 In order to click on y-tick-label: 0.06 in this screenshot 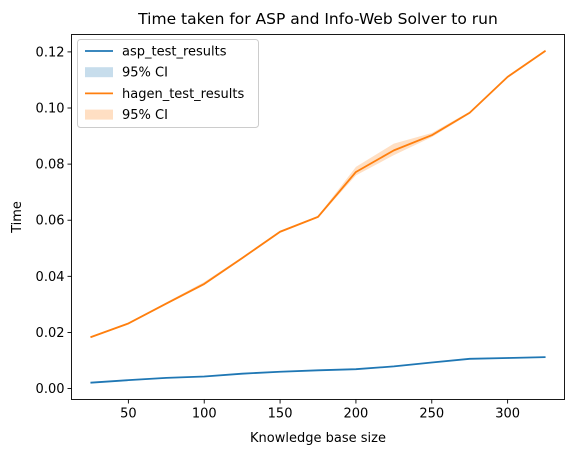, I will do `click(50, 221)`.